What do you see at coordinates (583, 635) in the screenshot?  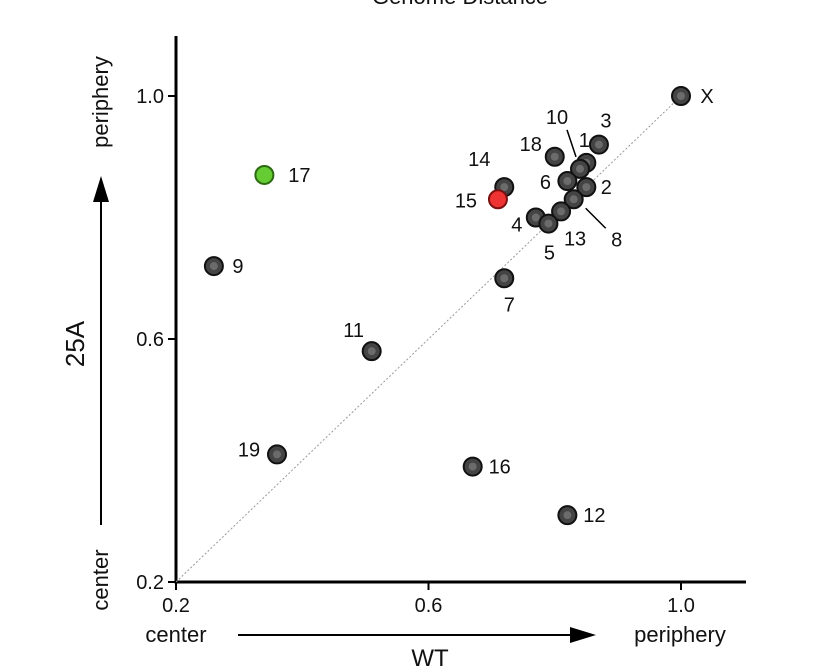 I see `x-axis-arrow-head` at bounding box center [583, 635].